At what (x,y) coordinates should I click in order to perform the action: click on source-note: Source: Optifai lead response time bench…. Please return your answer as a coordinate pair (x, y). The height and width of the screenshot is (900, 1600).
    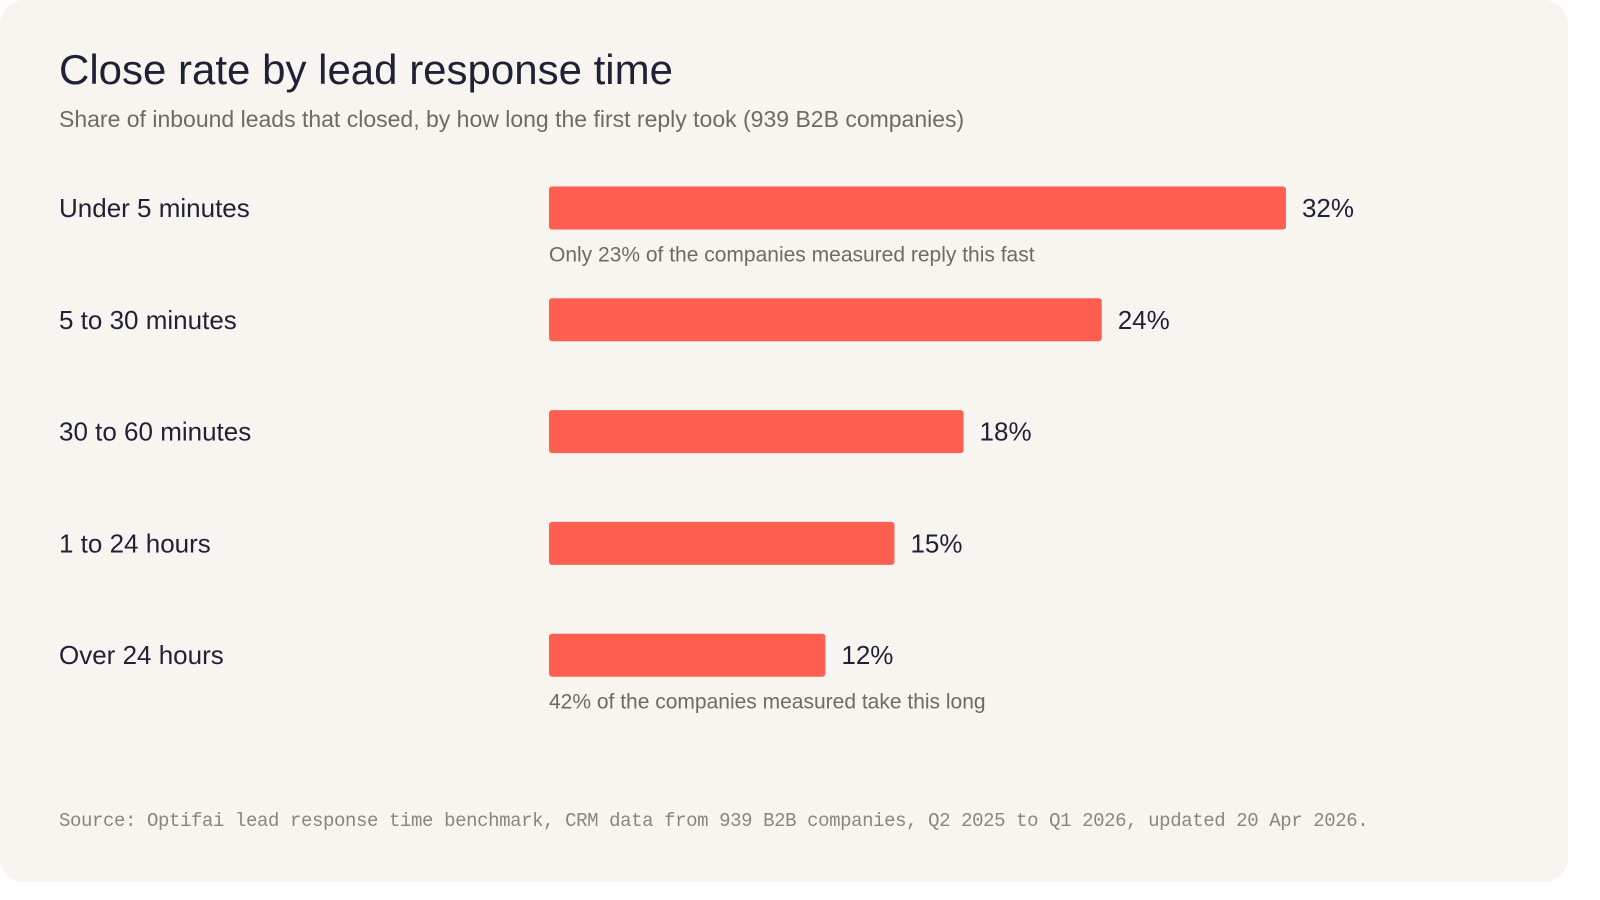
    Looking at the image, I should click on (714, 821).